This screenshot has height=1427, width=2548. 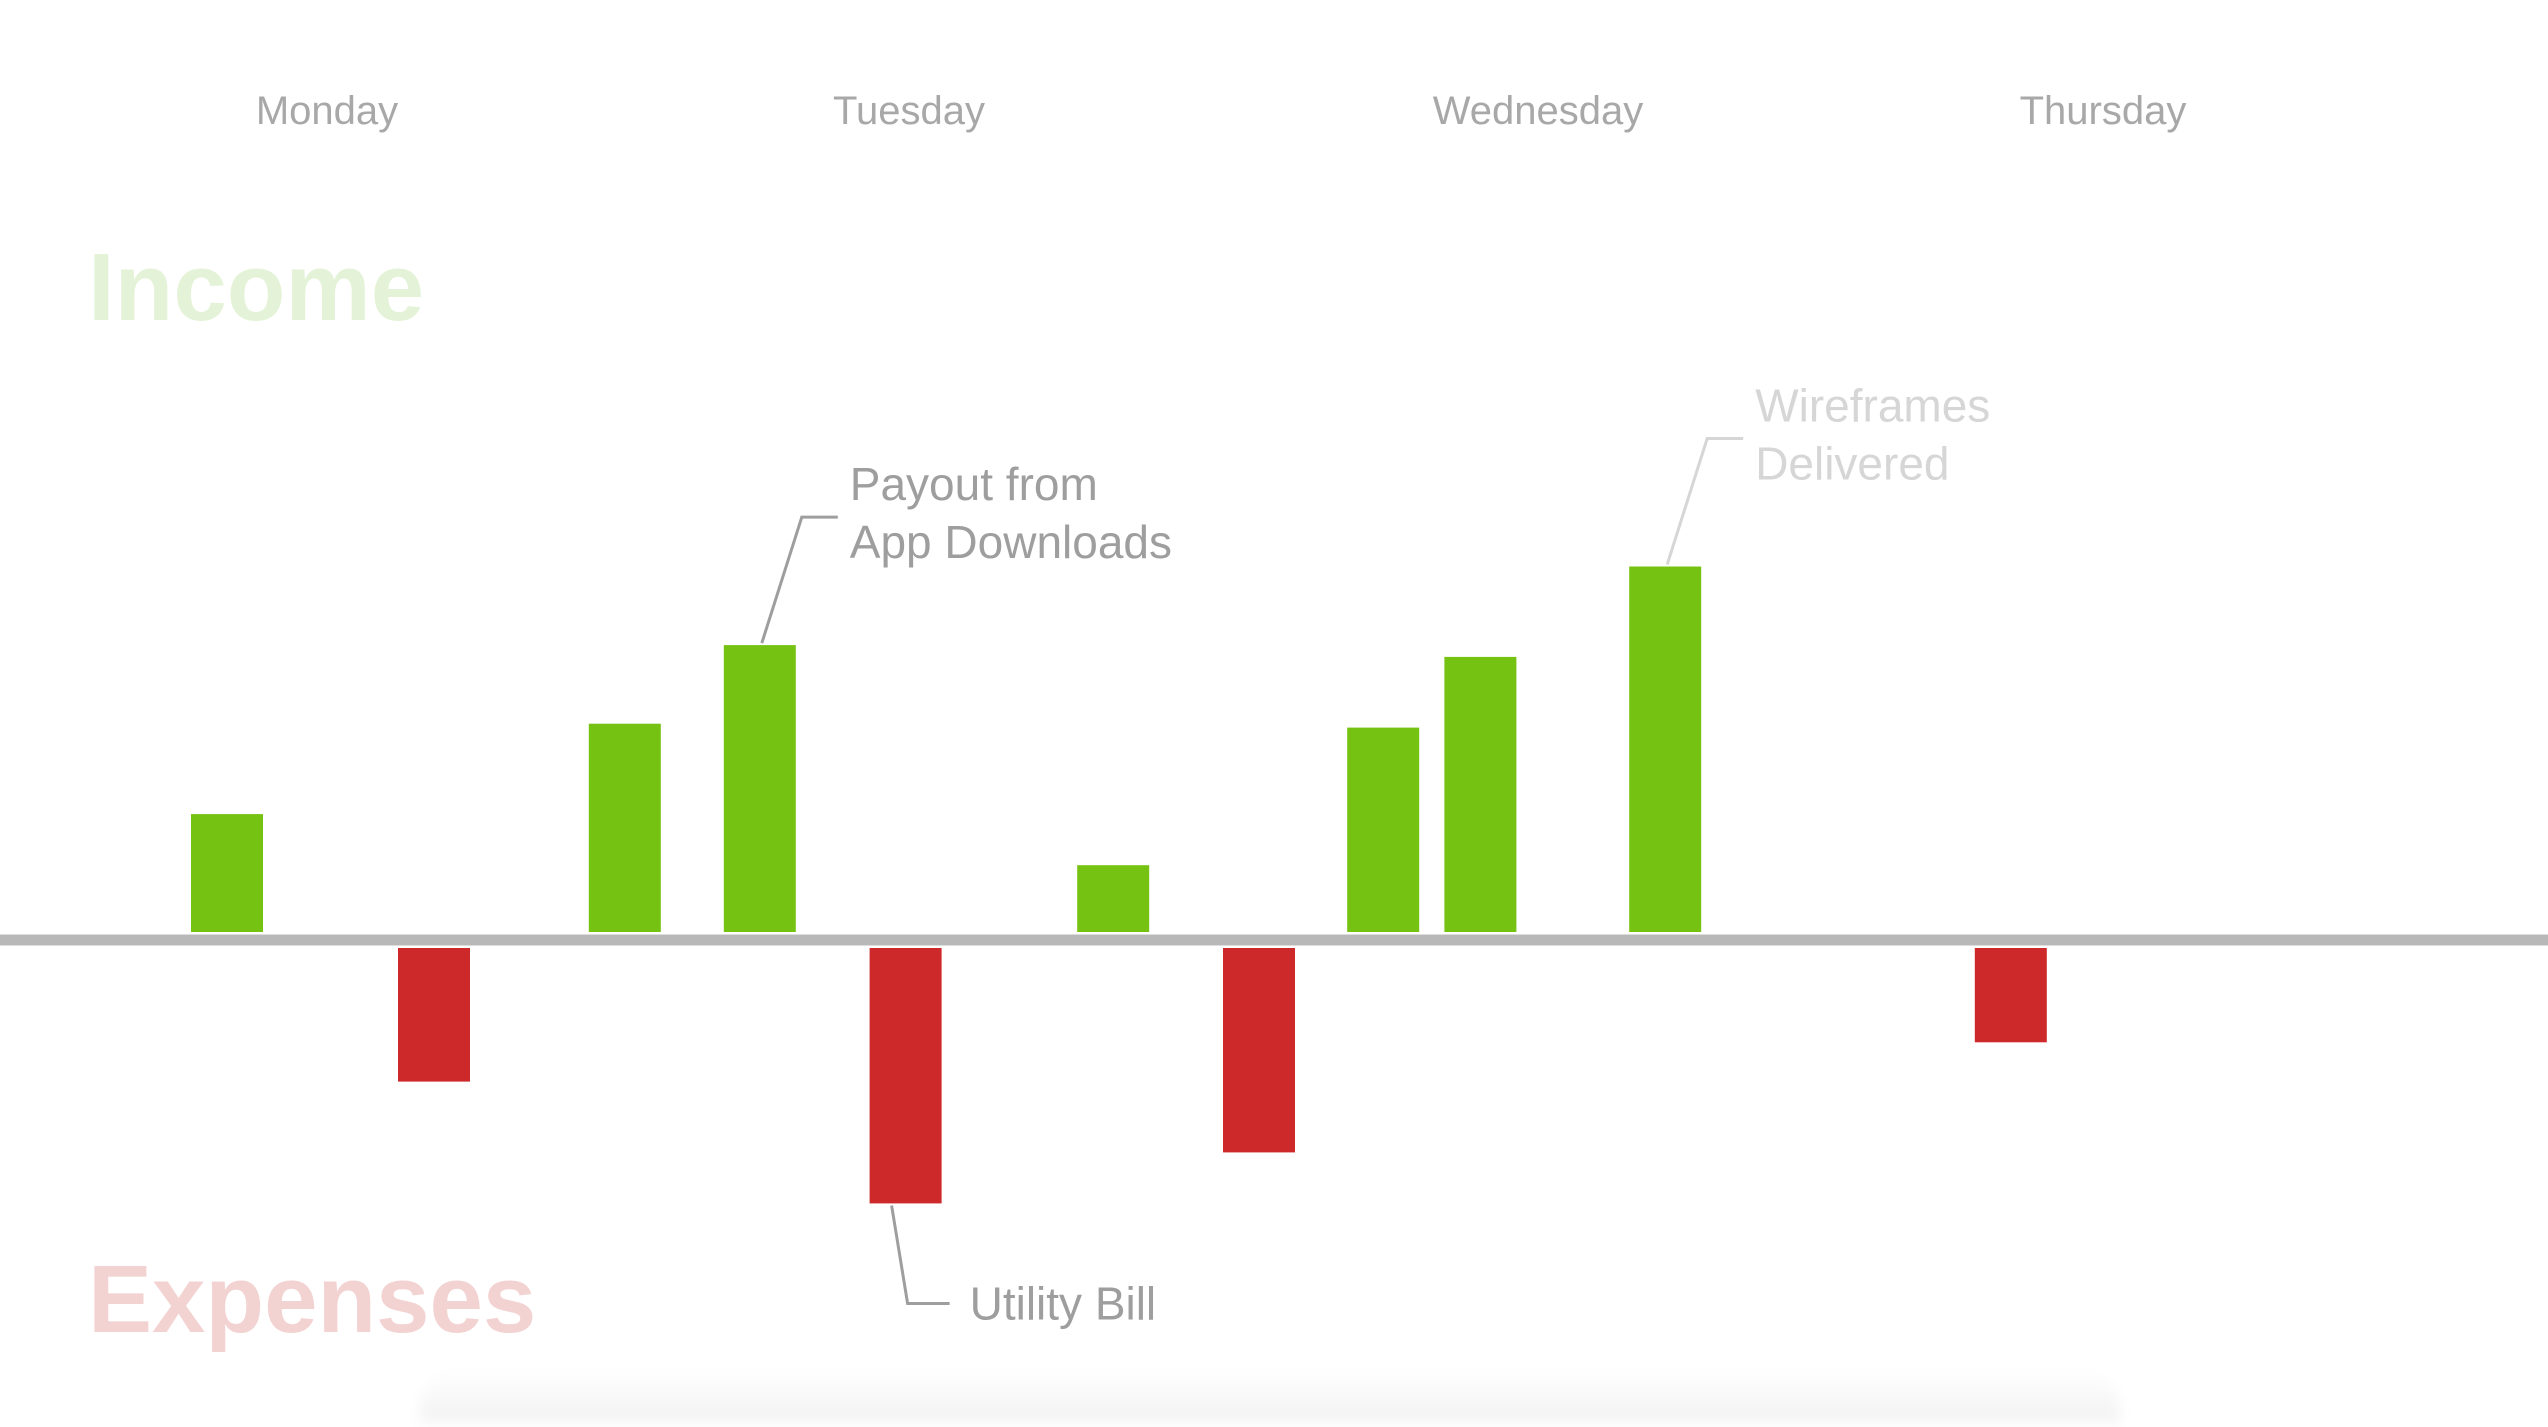 I want to click on income-section-label: Income, so click(x=256, y=287).